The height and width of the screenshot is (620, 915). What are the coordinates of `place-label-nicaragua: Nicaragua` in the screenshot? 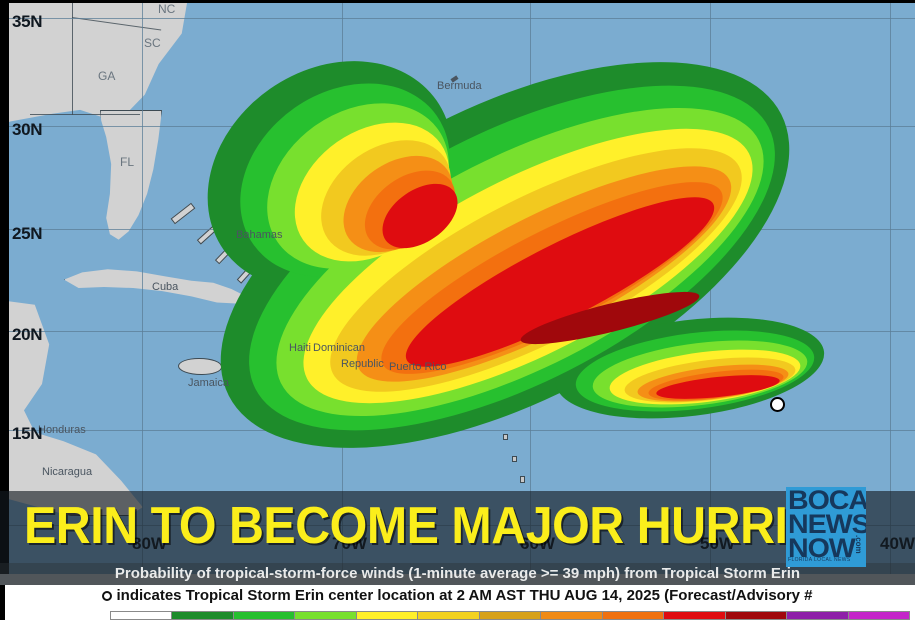 It's located at (67, 472).